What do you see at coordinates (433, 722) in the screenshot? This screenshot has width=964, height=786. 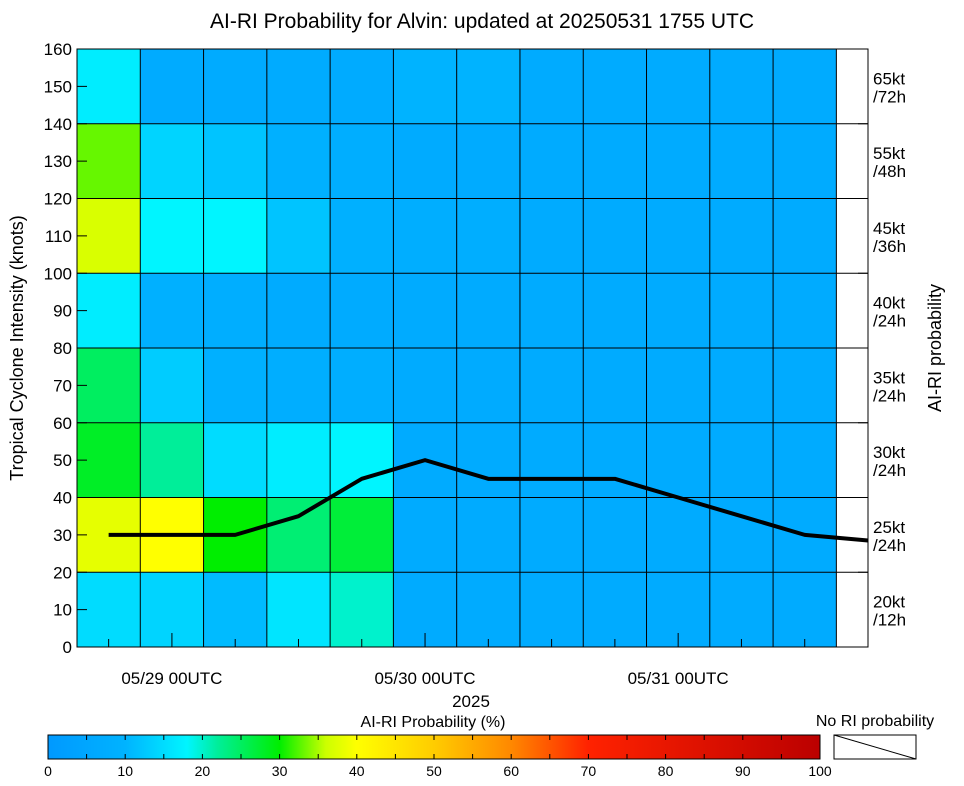 I see `colorbar-label: AI-RI Probability (%)` at bounding box center [433, 722].